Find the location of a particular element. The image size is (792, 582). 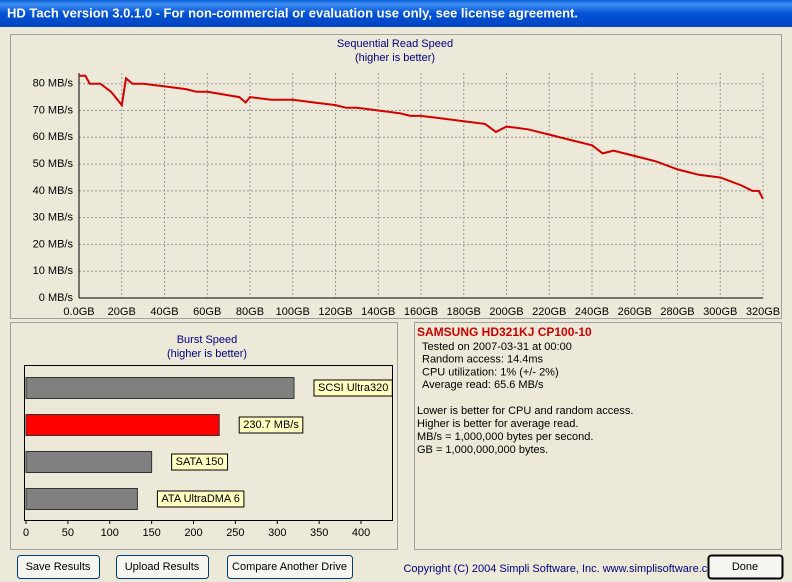

button-label: Save Results is located at coordinates (58, 567).